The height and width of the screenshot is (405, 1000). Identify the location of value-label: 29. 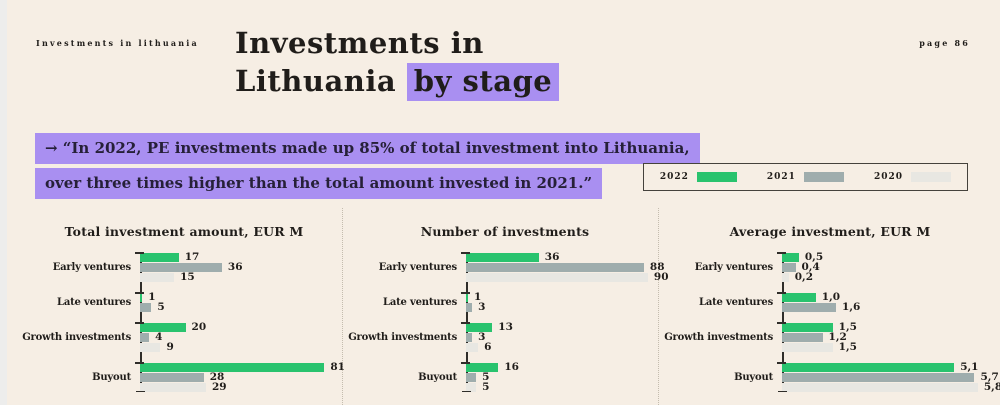
(219, 386).